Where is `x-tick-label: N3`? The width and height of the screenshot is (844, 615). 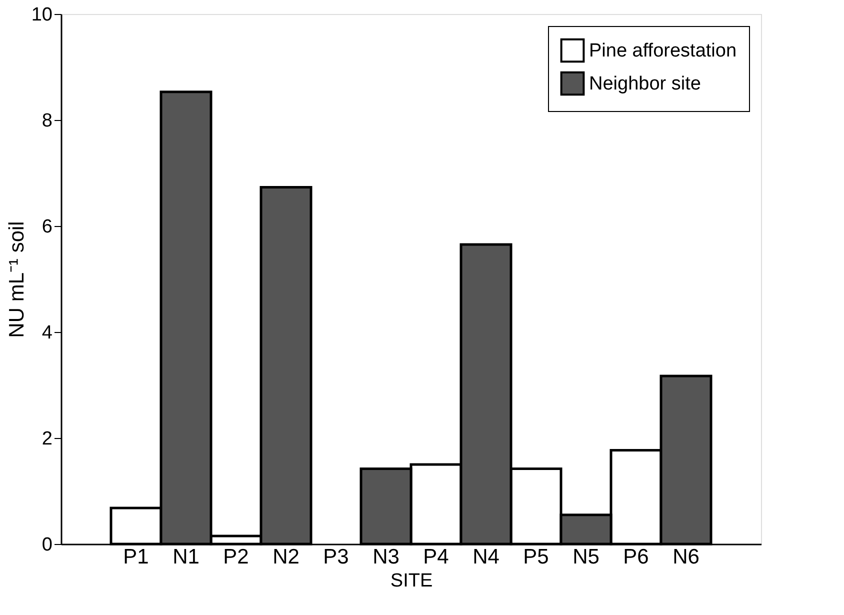
x-tick-label: N3 is located at coordinates (386, 557).